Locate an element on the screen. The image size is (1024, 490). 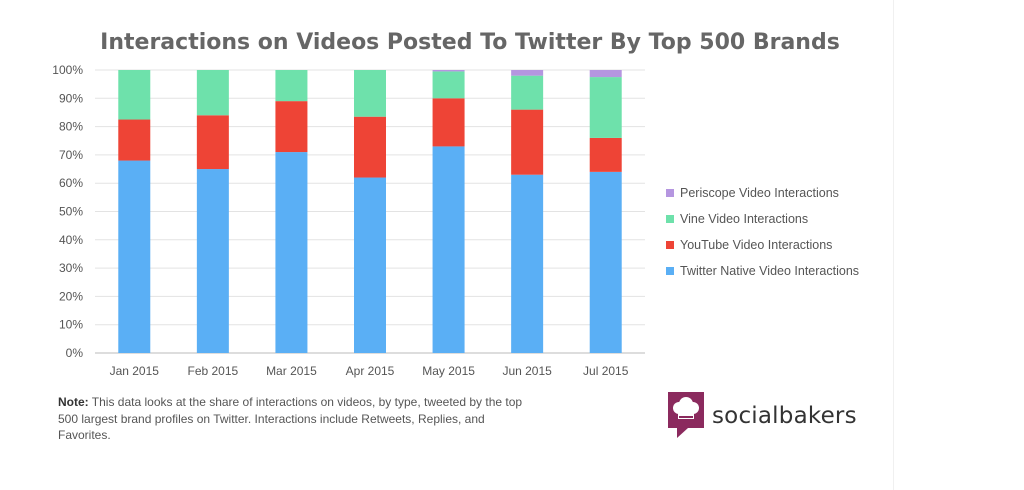
legend-item: Vine Video Interactions is located at coordinates (762, 219).